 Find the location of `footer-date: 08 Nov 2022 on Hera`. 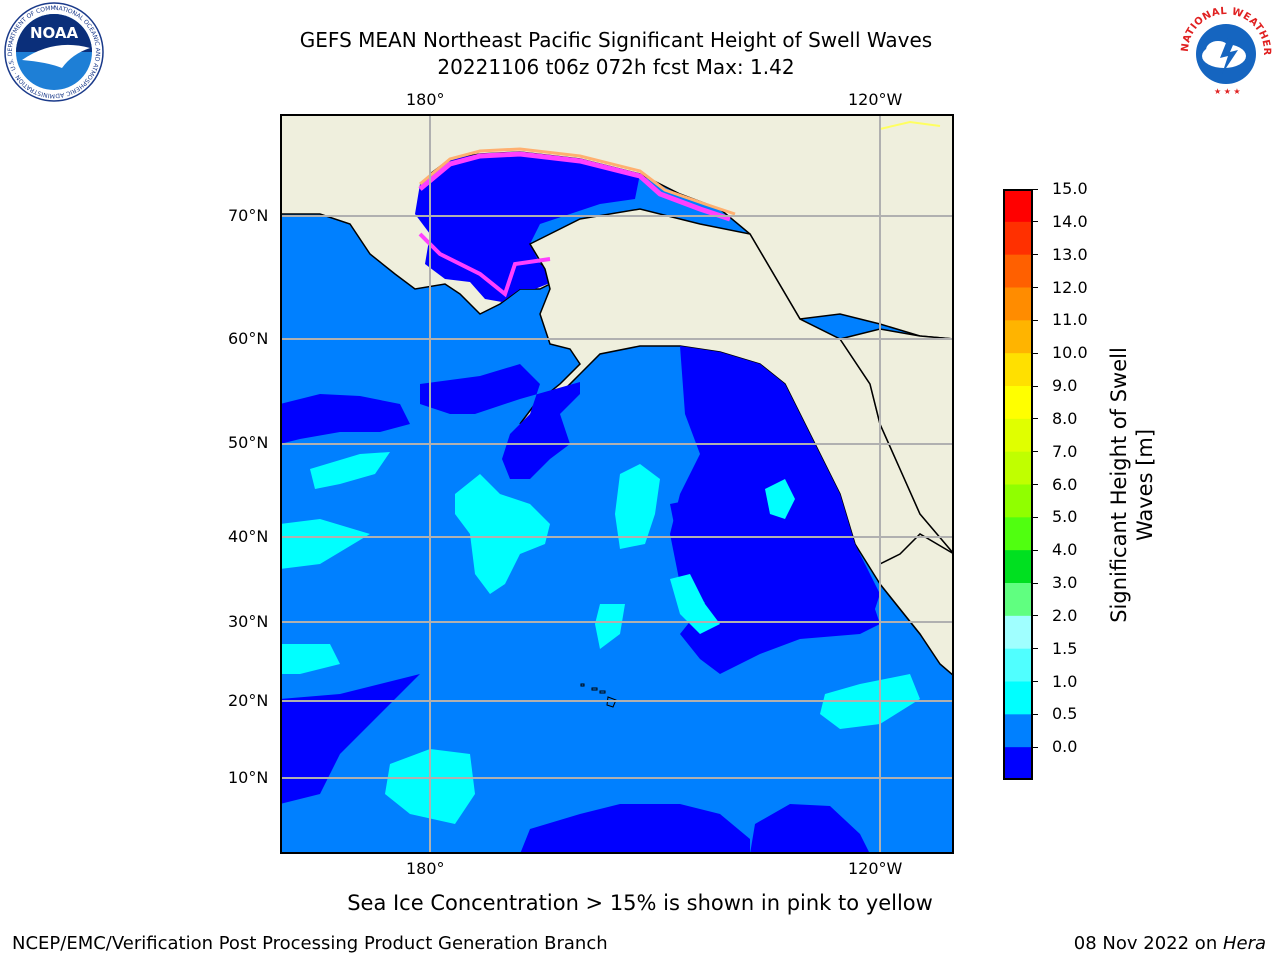

footer-date: 08 Nov 2022 on Hera is located at coordinates (1170, 943).